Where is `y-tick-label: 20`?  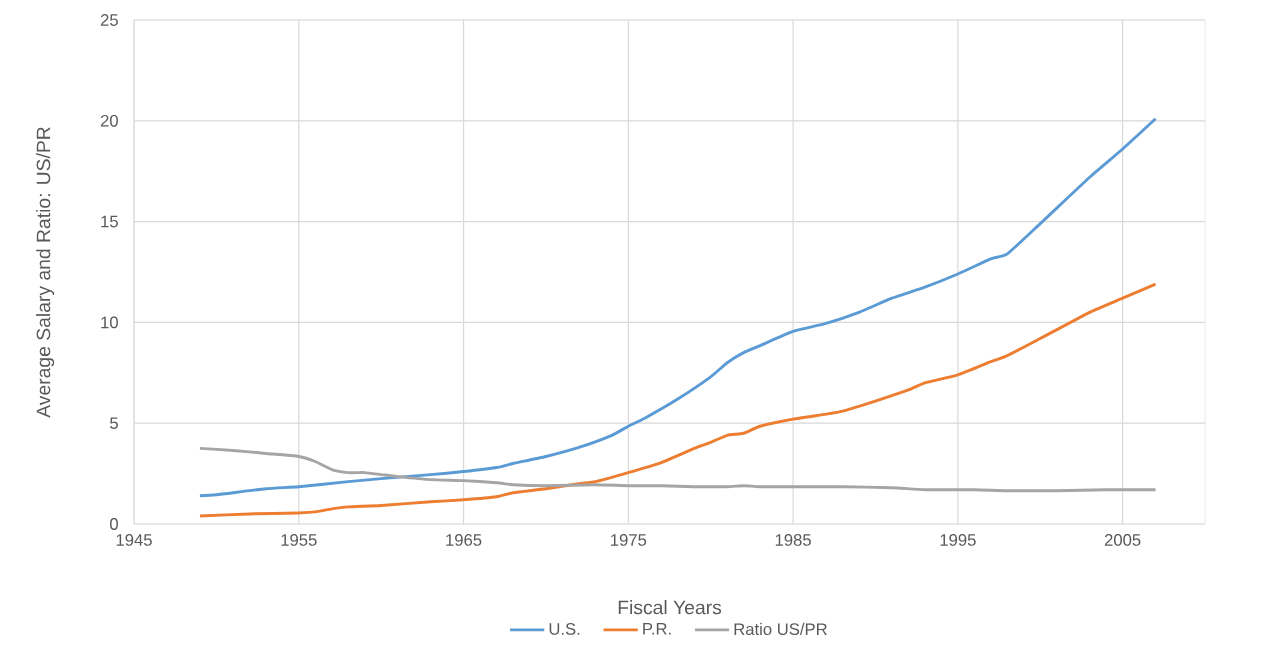
y-tick-label: 20 is located at coordinates (109, 120).